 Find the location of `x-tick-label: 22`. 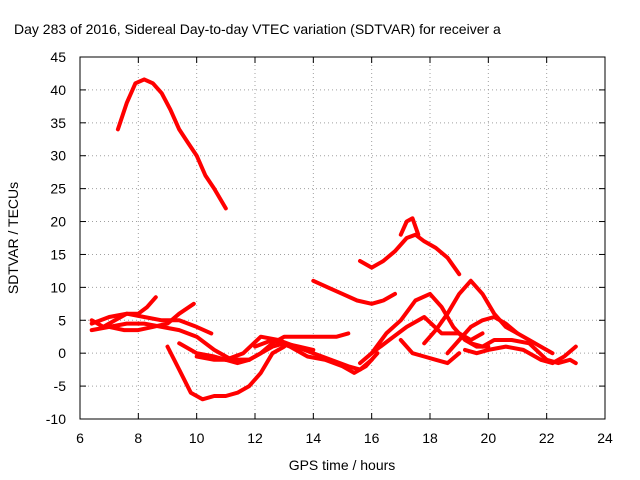

x-tick-label: 22 is located at coordinates (547, 438).